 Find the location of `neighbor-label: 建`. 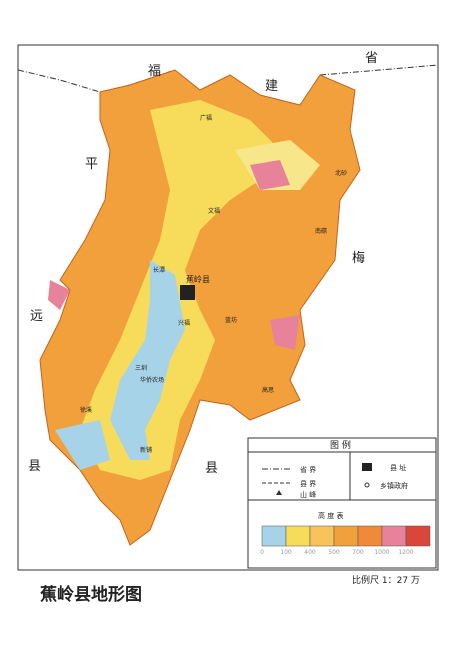

neighbor-label: 建 is located at coordinates (271, 86).